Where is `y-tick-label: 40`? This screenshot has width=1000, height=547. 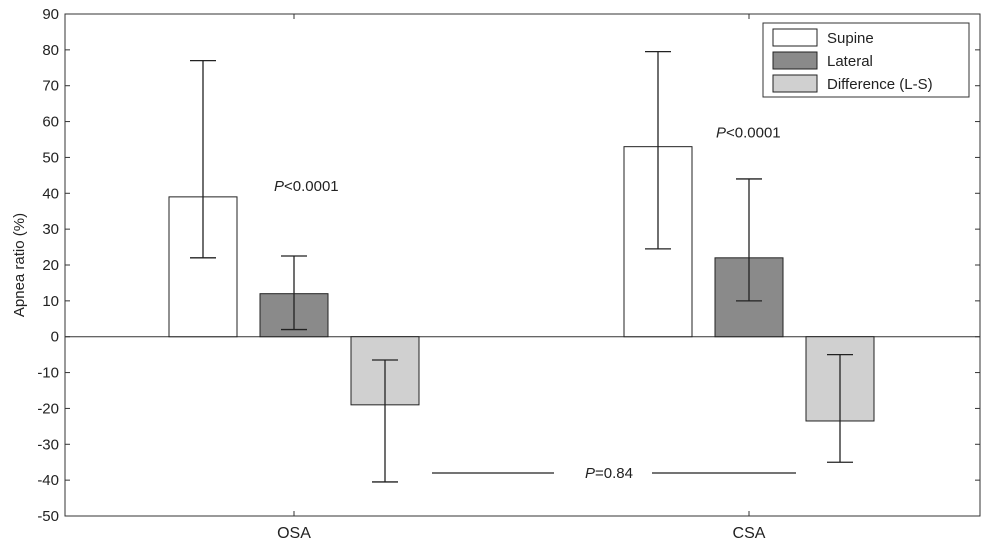 y-tick-label: 40 is located at coordinates (50, 193).